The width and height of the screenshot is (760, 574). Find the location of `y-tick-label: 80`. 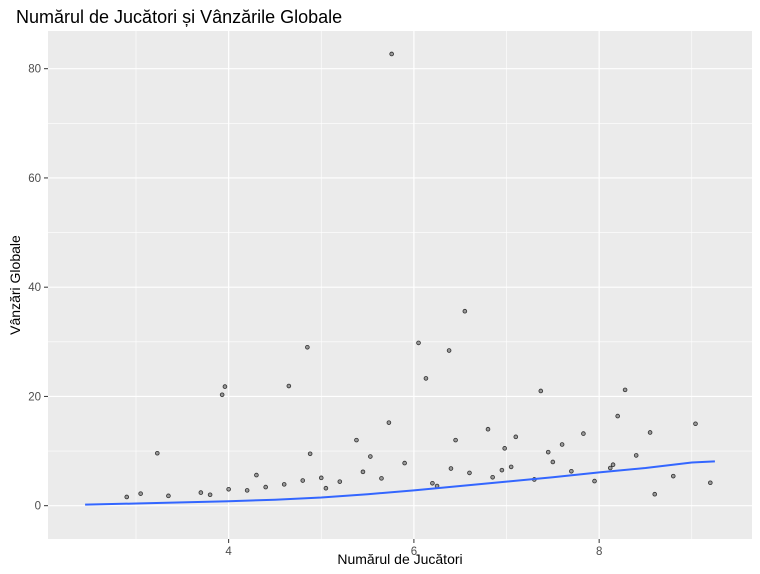

y-tick-label: 80 is located at coordinates (34, 70).